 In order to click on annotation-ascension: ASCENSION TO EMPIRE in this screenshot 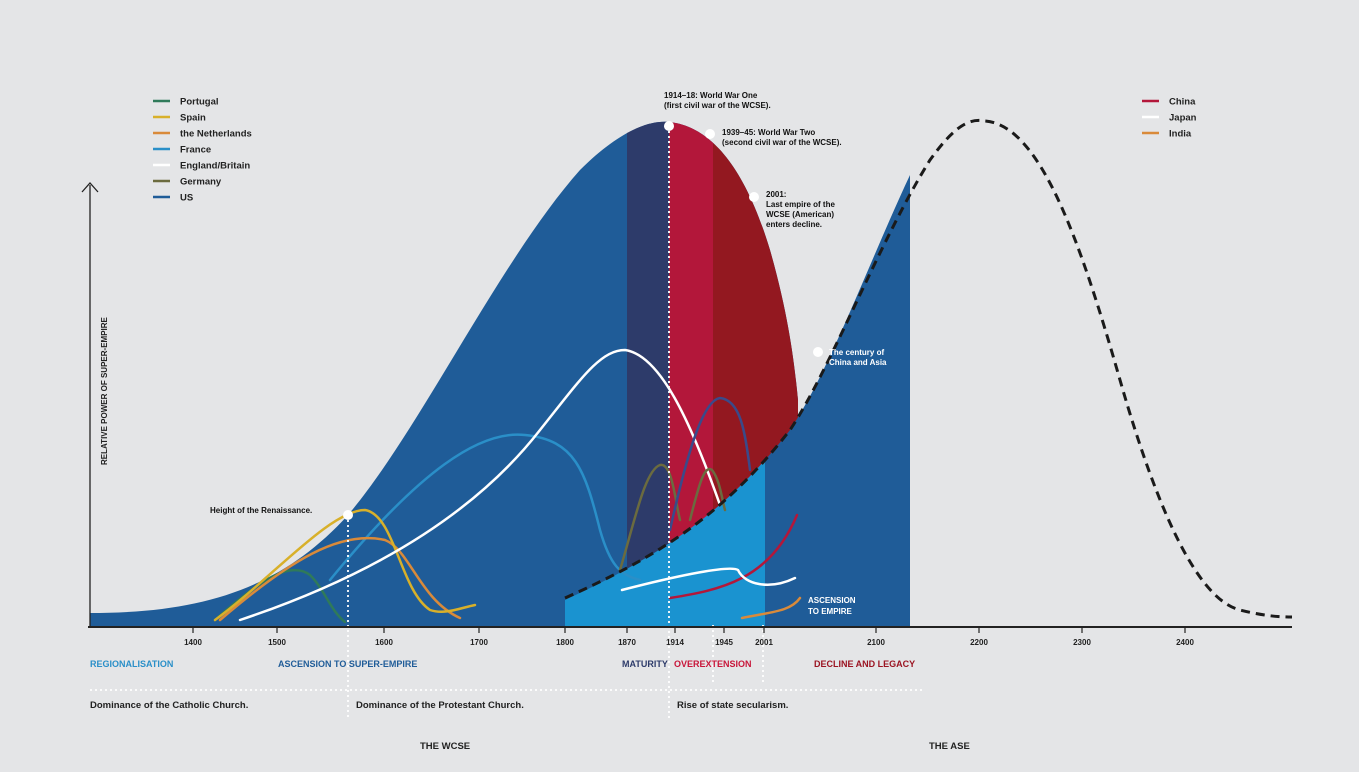, I will do `click(833, 606)`.